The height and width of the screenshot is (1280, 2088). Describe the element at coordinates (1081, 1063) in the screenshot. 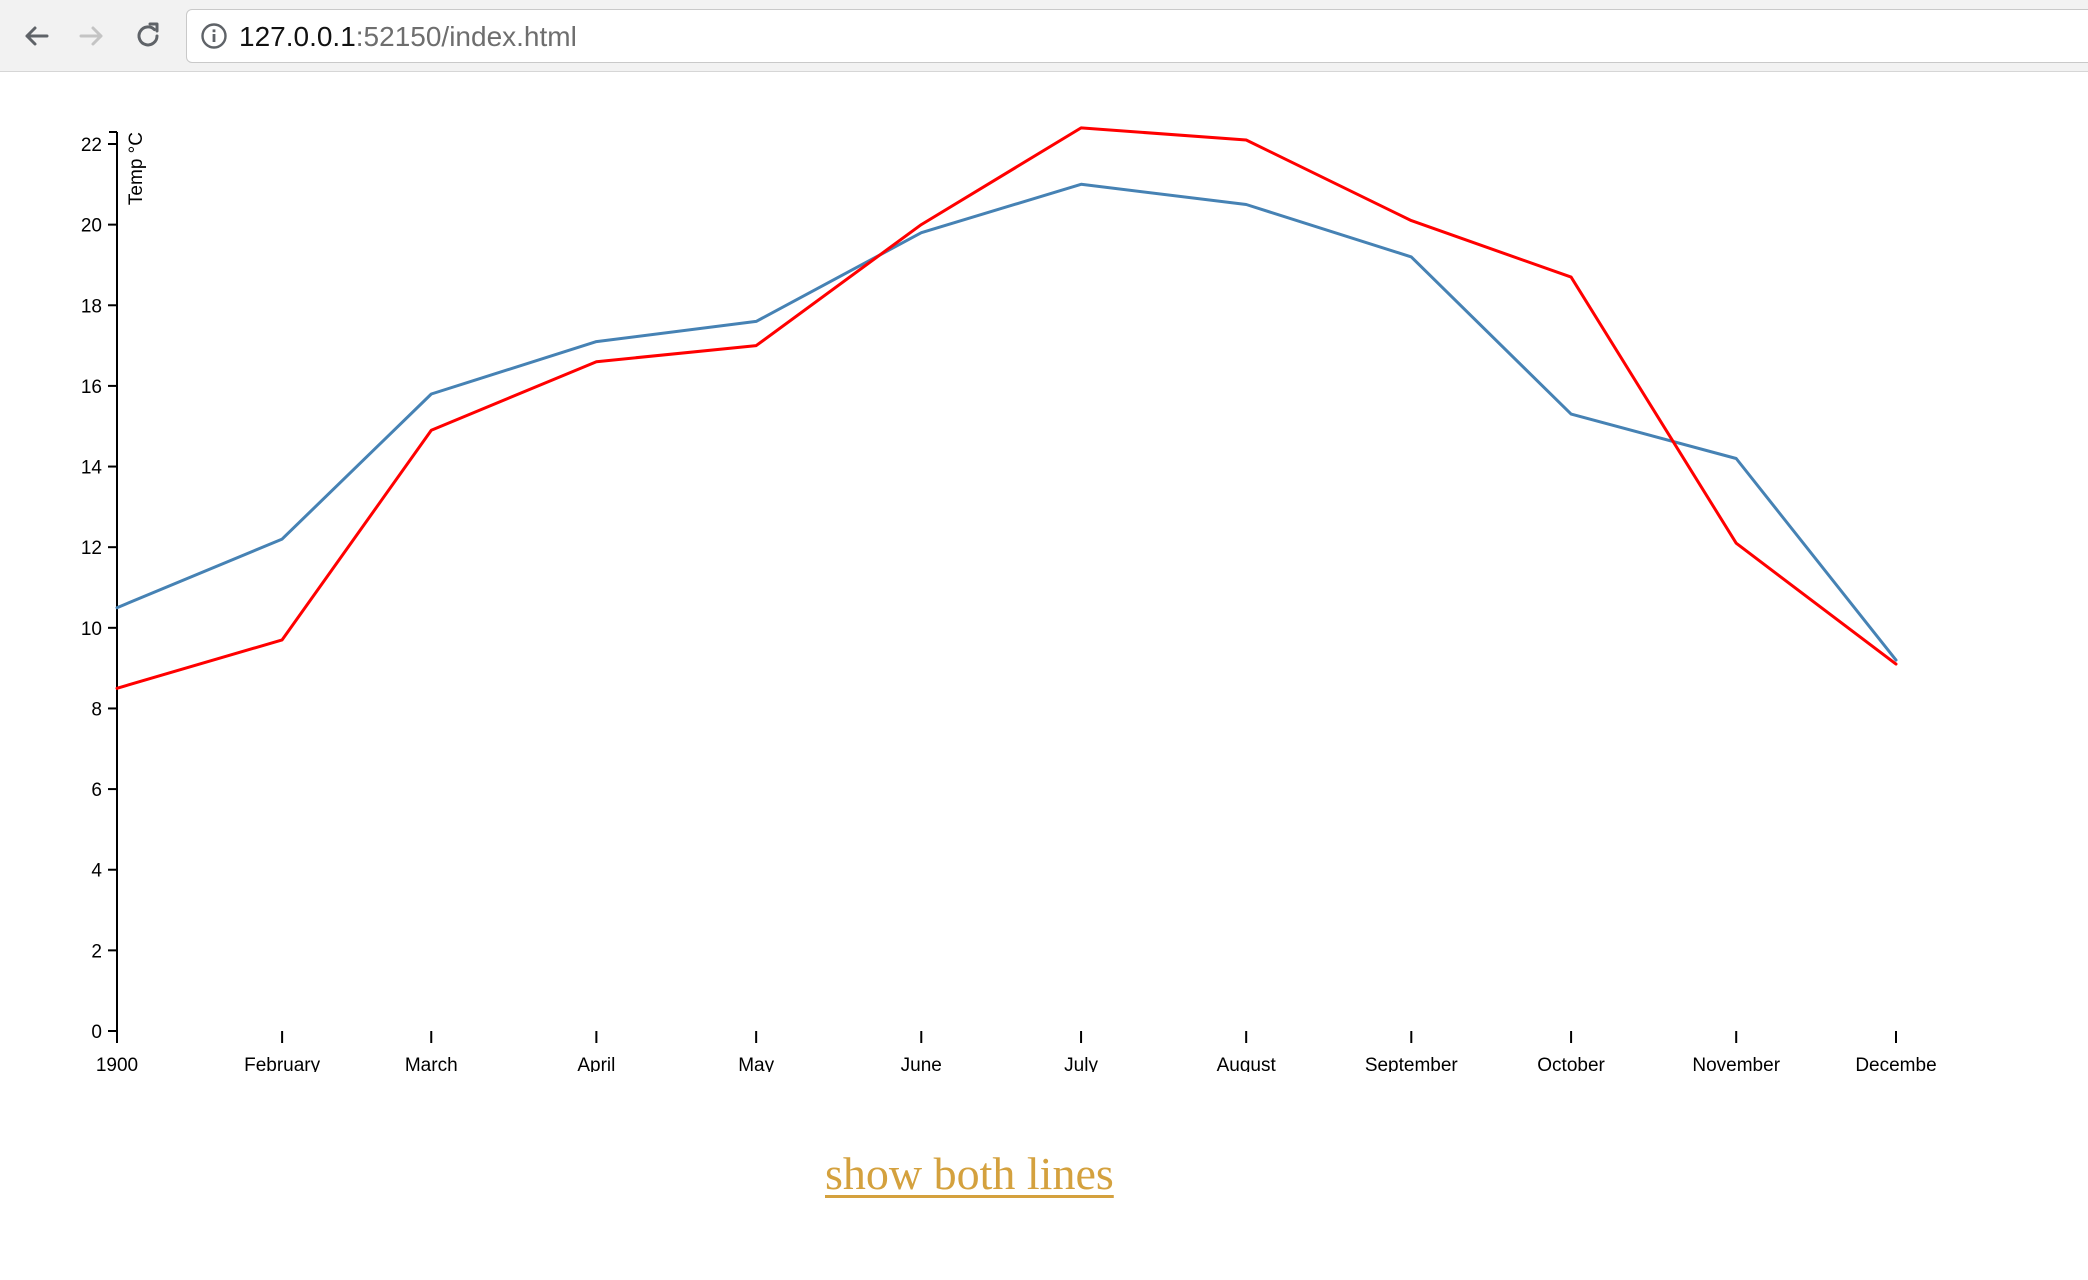

I see `x-tick-label: July` at that location.